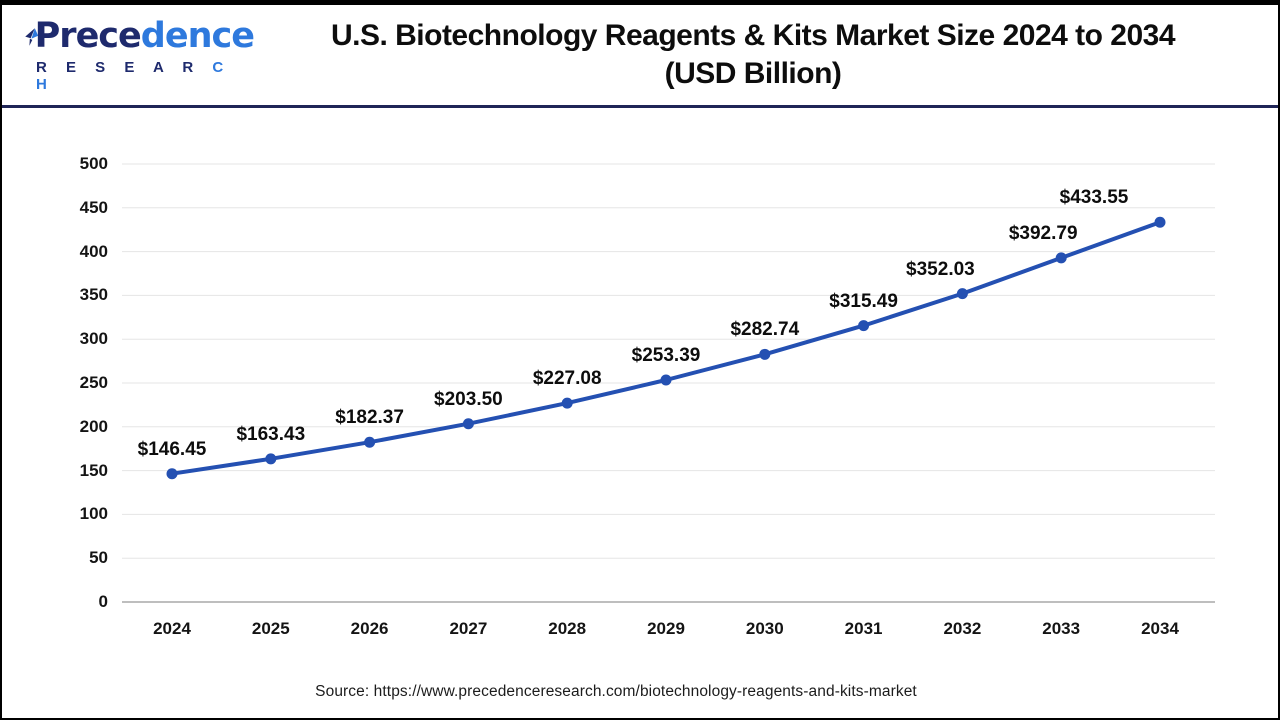 Image resolution: width=1280 pixels, height=720 pixels. What do you see at coordinates (962, 628) in the screenshot?
I see `x-axis-tick-label: 2032` at bounding box center [962, 628].